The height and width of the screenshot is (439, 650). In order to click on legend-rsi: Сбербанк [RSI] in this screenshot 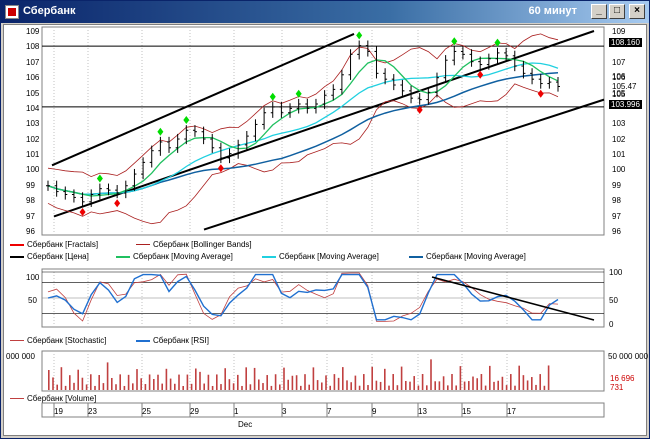, I will do `click(172, 340)`.